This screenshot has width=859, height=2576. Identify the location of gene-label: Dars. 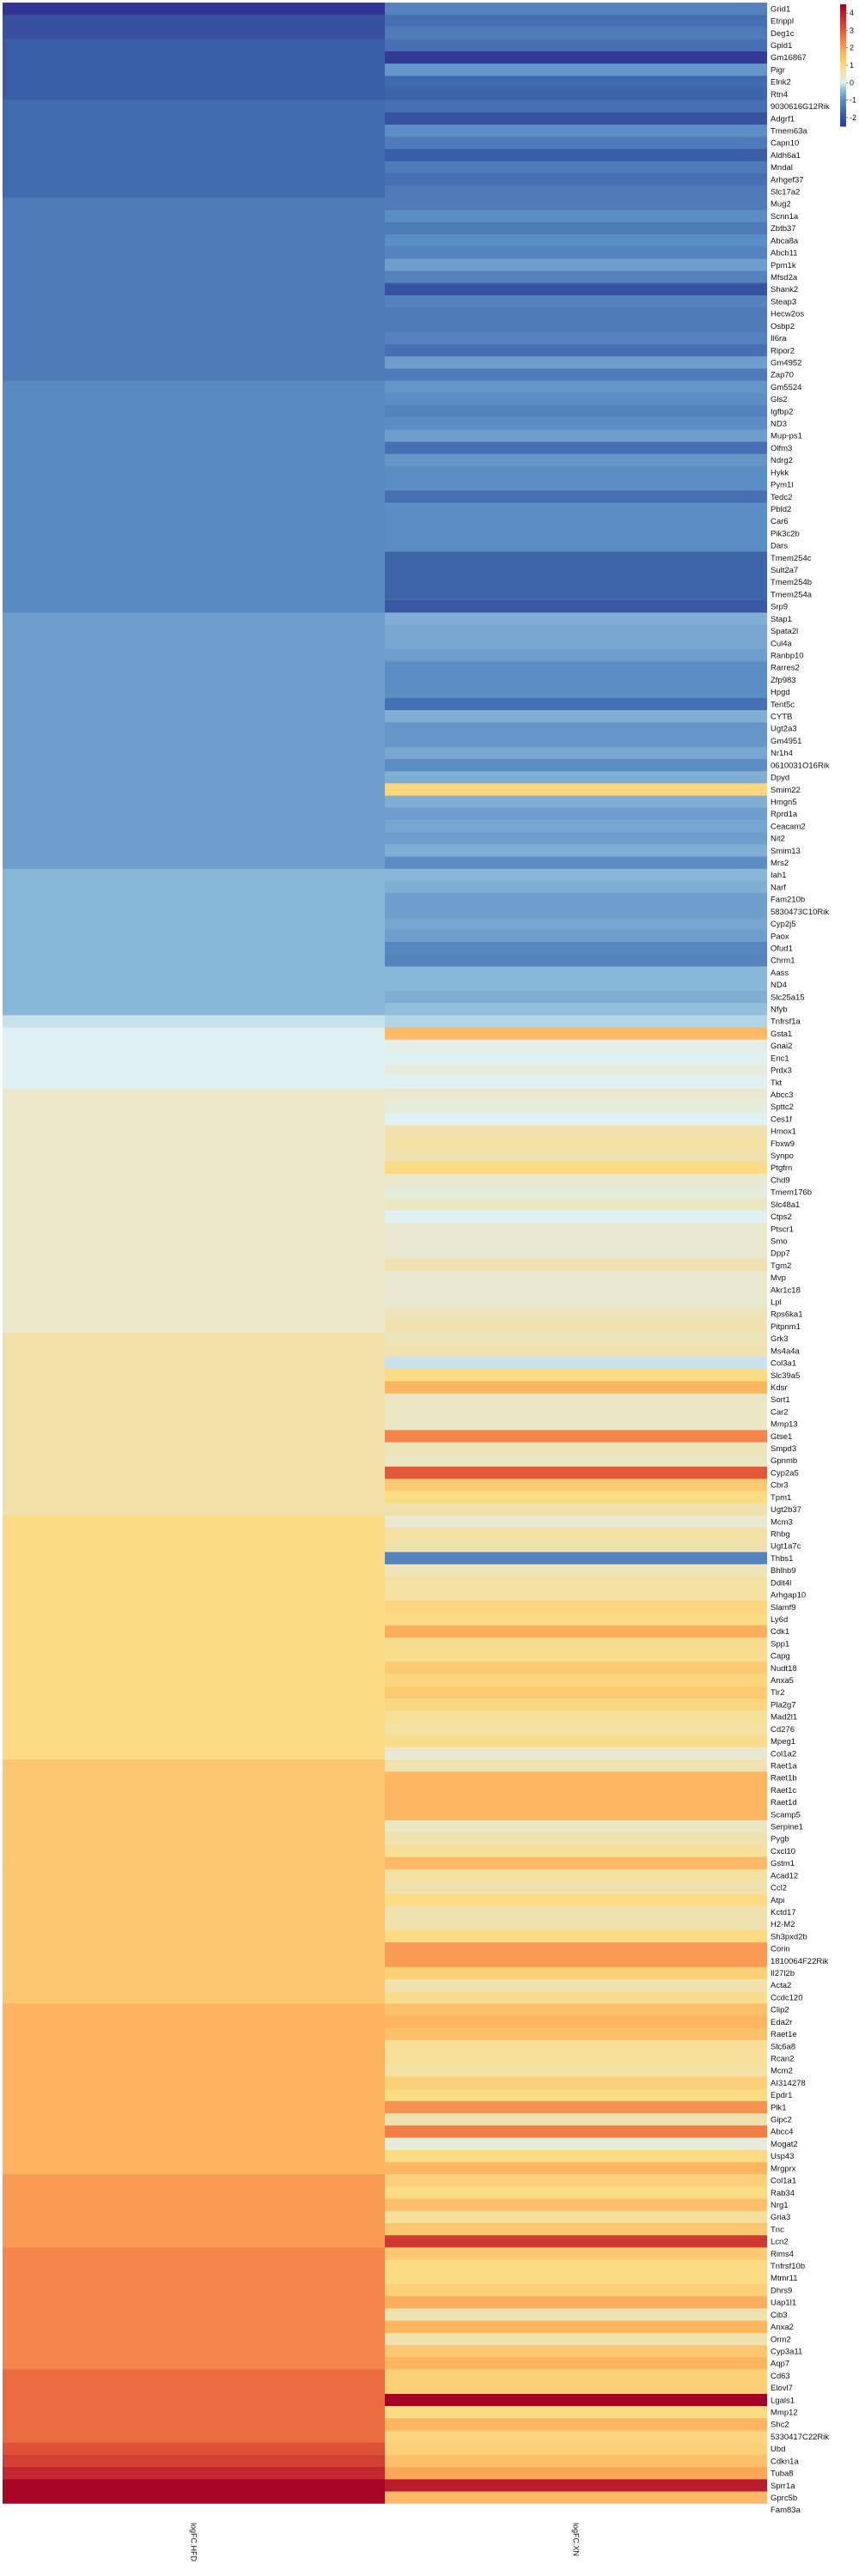
(780, 546).